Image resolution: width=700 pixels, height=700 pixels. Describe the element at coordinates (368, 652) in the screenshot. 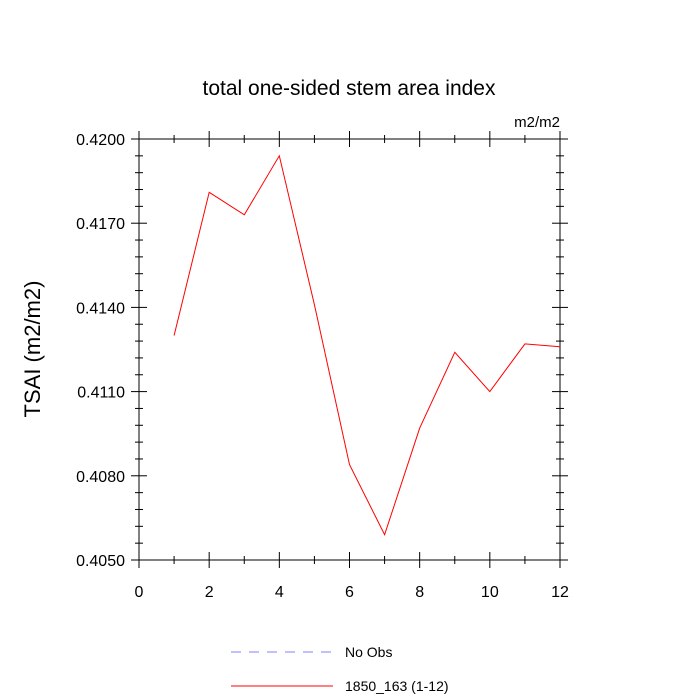

I see `legend-label: No Obs` at that location.